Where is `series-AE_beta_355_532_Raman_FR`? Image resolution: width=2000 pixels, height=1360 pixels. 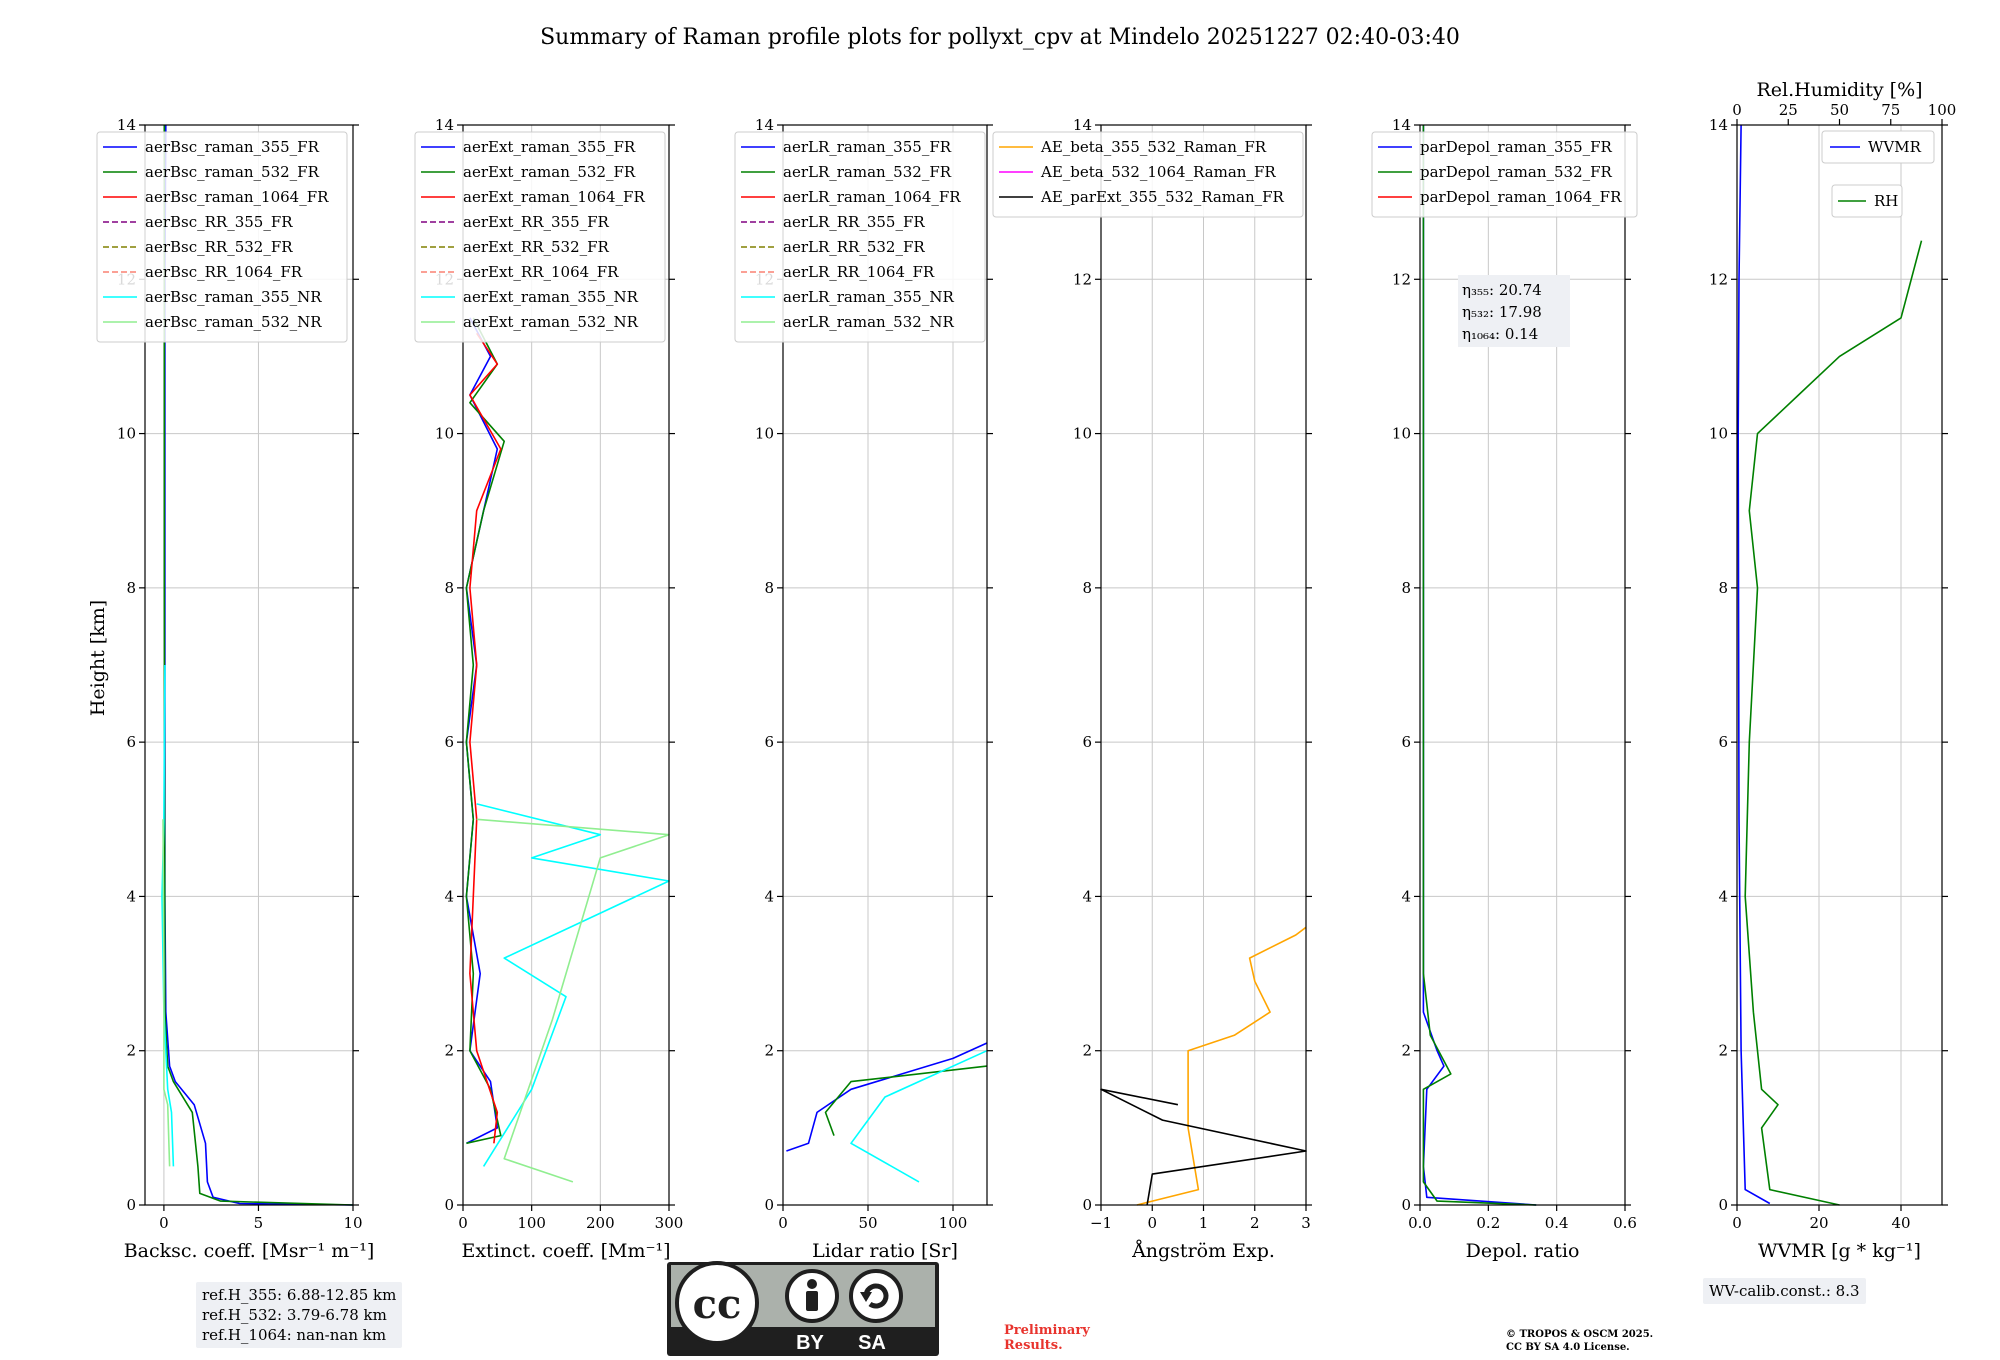
series-AE_beta_355_532_Raman_FR is located at coordinates (1221, 1066).